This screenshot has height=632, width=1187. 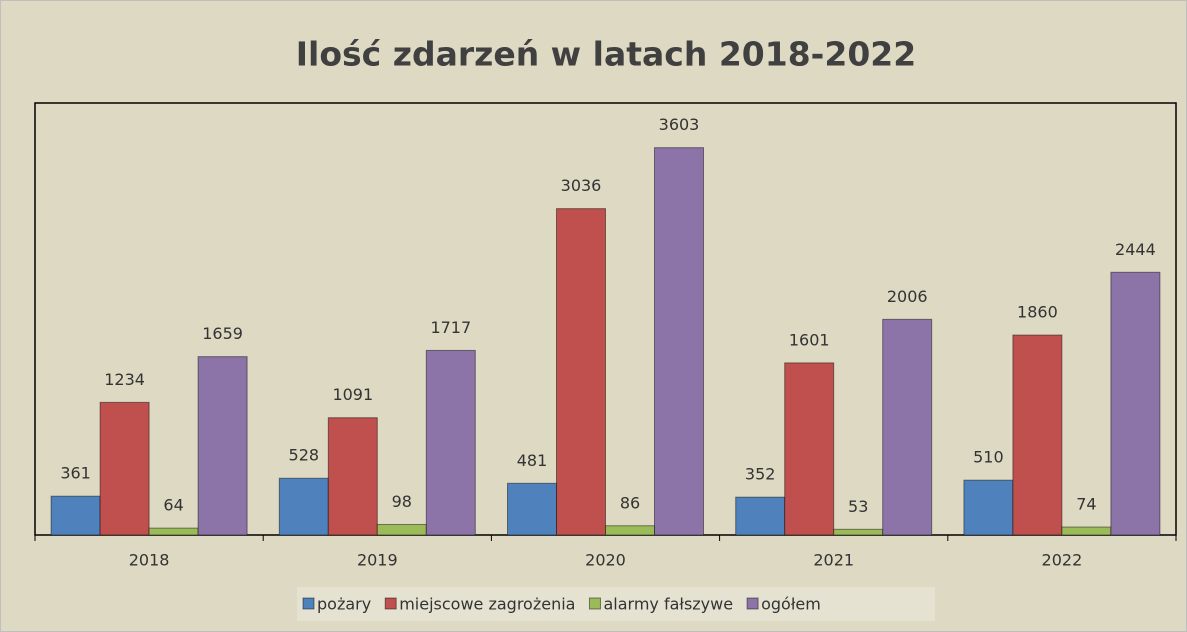 What do you see at coordinates (124, 379) in the screenshot?
I see `data-label: 1234` at bounding box center [124, 379].